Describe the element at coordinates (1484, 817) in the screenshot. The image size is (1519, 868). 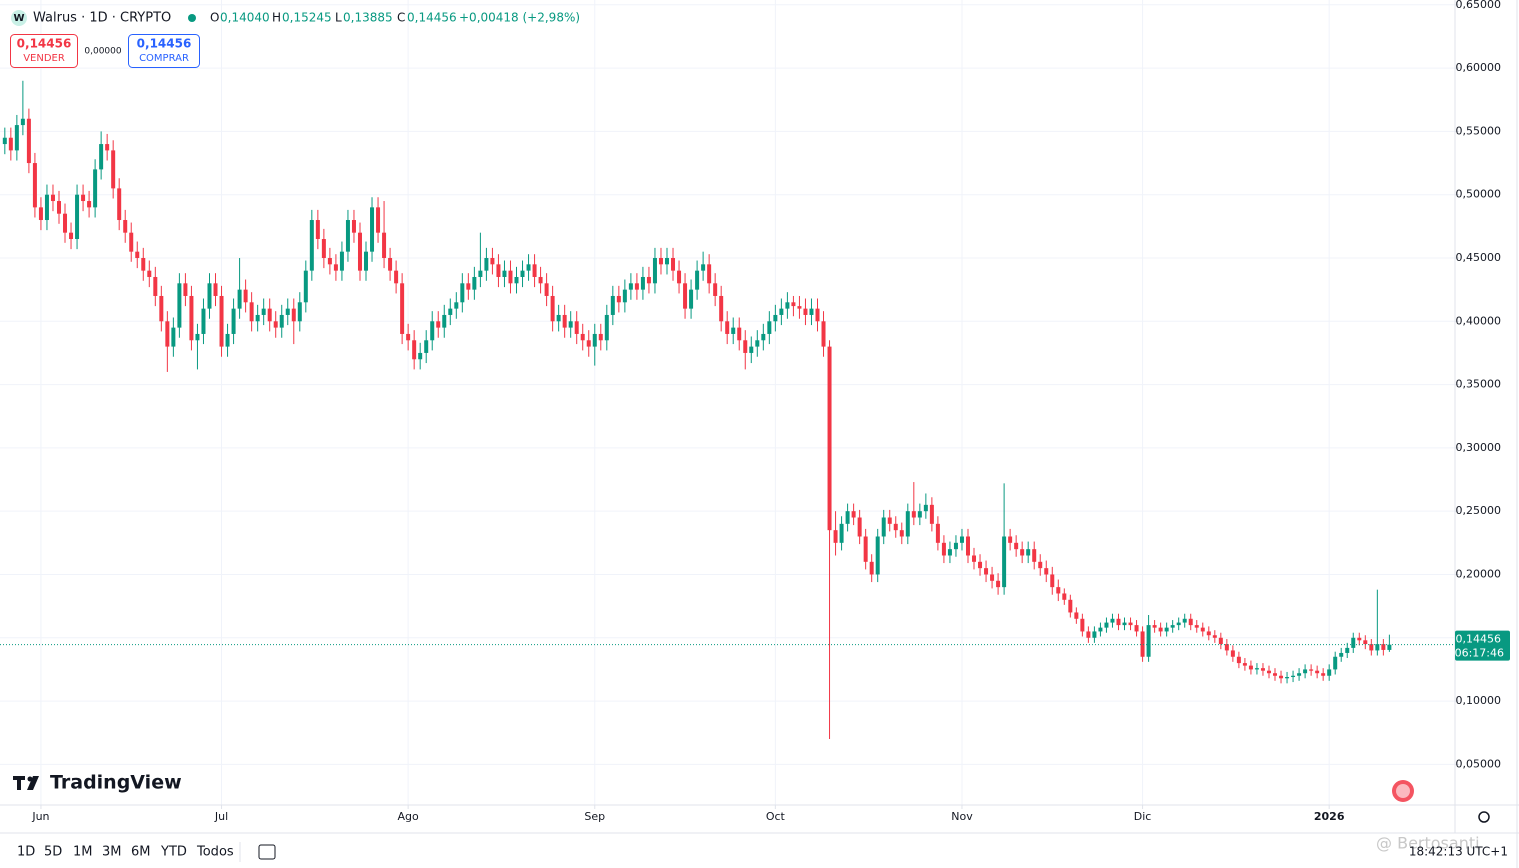
I see `settings-icon` at that location.